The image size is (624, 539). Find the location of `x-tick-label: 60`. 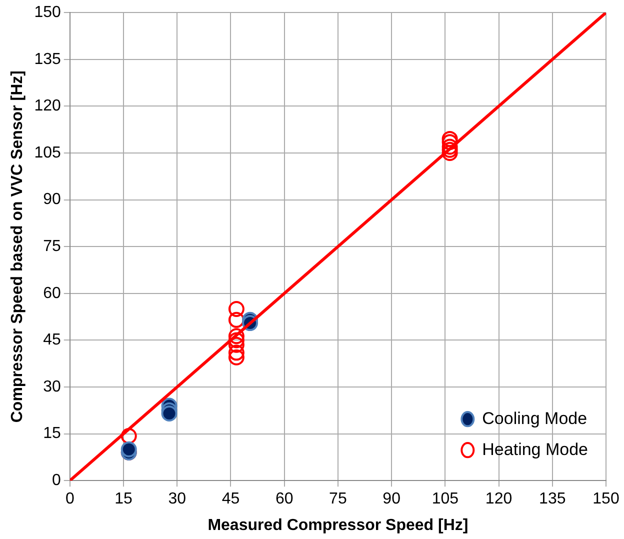

x-tick-label: 60 is located at coordinates (284, 499).